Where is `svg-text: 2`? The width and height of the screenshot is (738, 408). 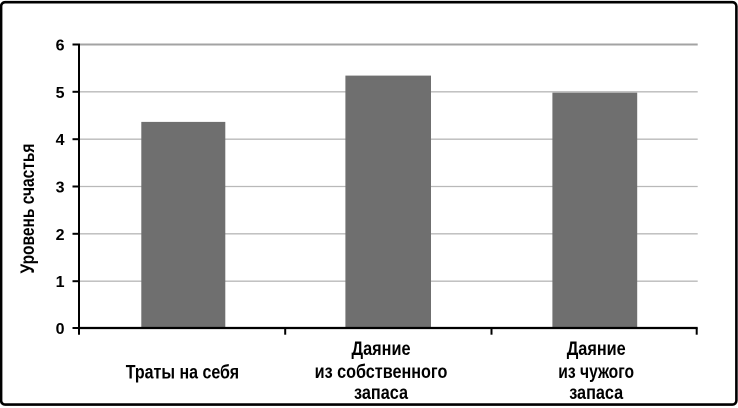
svg-text: 2 is located at coordinates (60, 235).